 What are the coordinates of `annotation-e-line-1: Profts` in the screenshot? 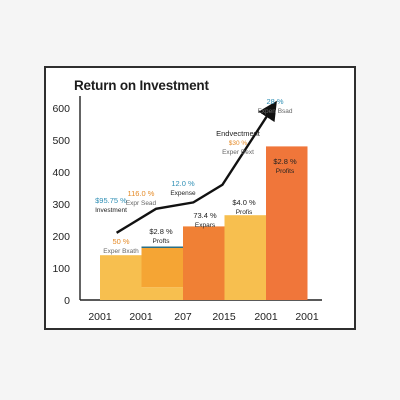 It's located at (162, 241).